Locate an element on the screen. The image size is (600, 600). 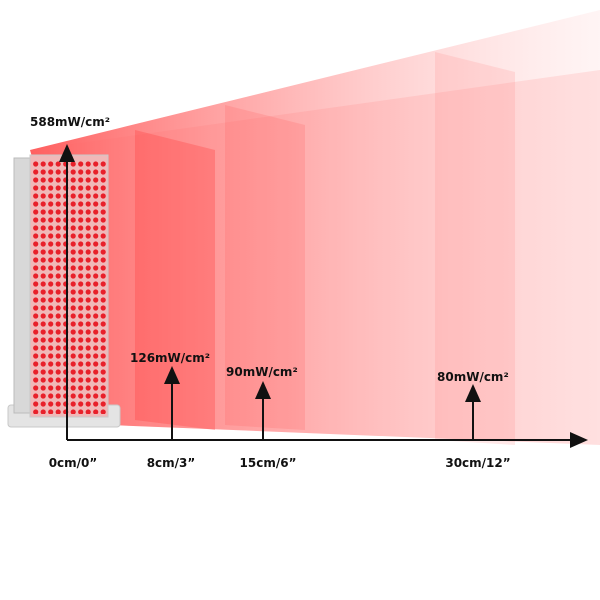
power-label: 90mW/cm² is located at coordinates (262, 372).